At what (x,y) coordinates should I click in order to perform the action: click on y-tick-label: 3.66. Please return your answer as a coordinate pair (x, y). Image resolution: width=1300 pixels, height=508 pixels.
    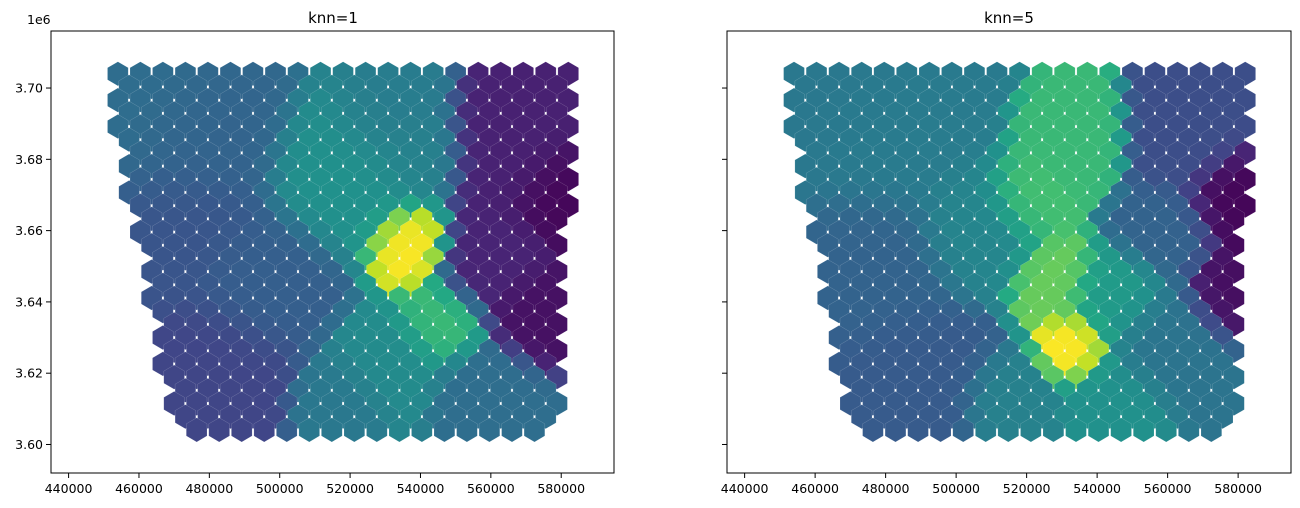
    Looking at the image, I should click on (29, 230).